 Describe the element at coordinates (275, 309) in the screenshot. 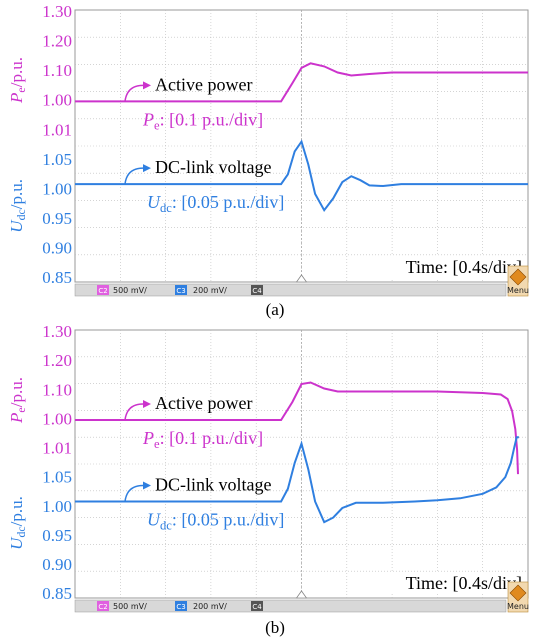

I see `caption-a: (a)` at that location.